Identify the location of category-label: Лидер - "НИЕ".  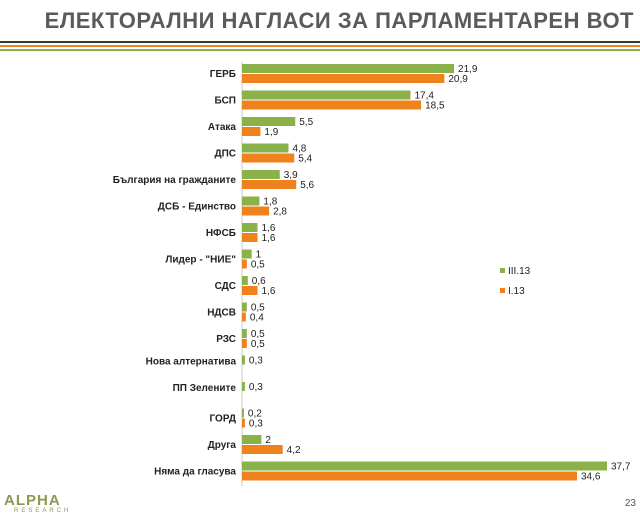
(200, 260).